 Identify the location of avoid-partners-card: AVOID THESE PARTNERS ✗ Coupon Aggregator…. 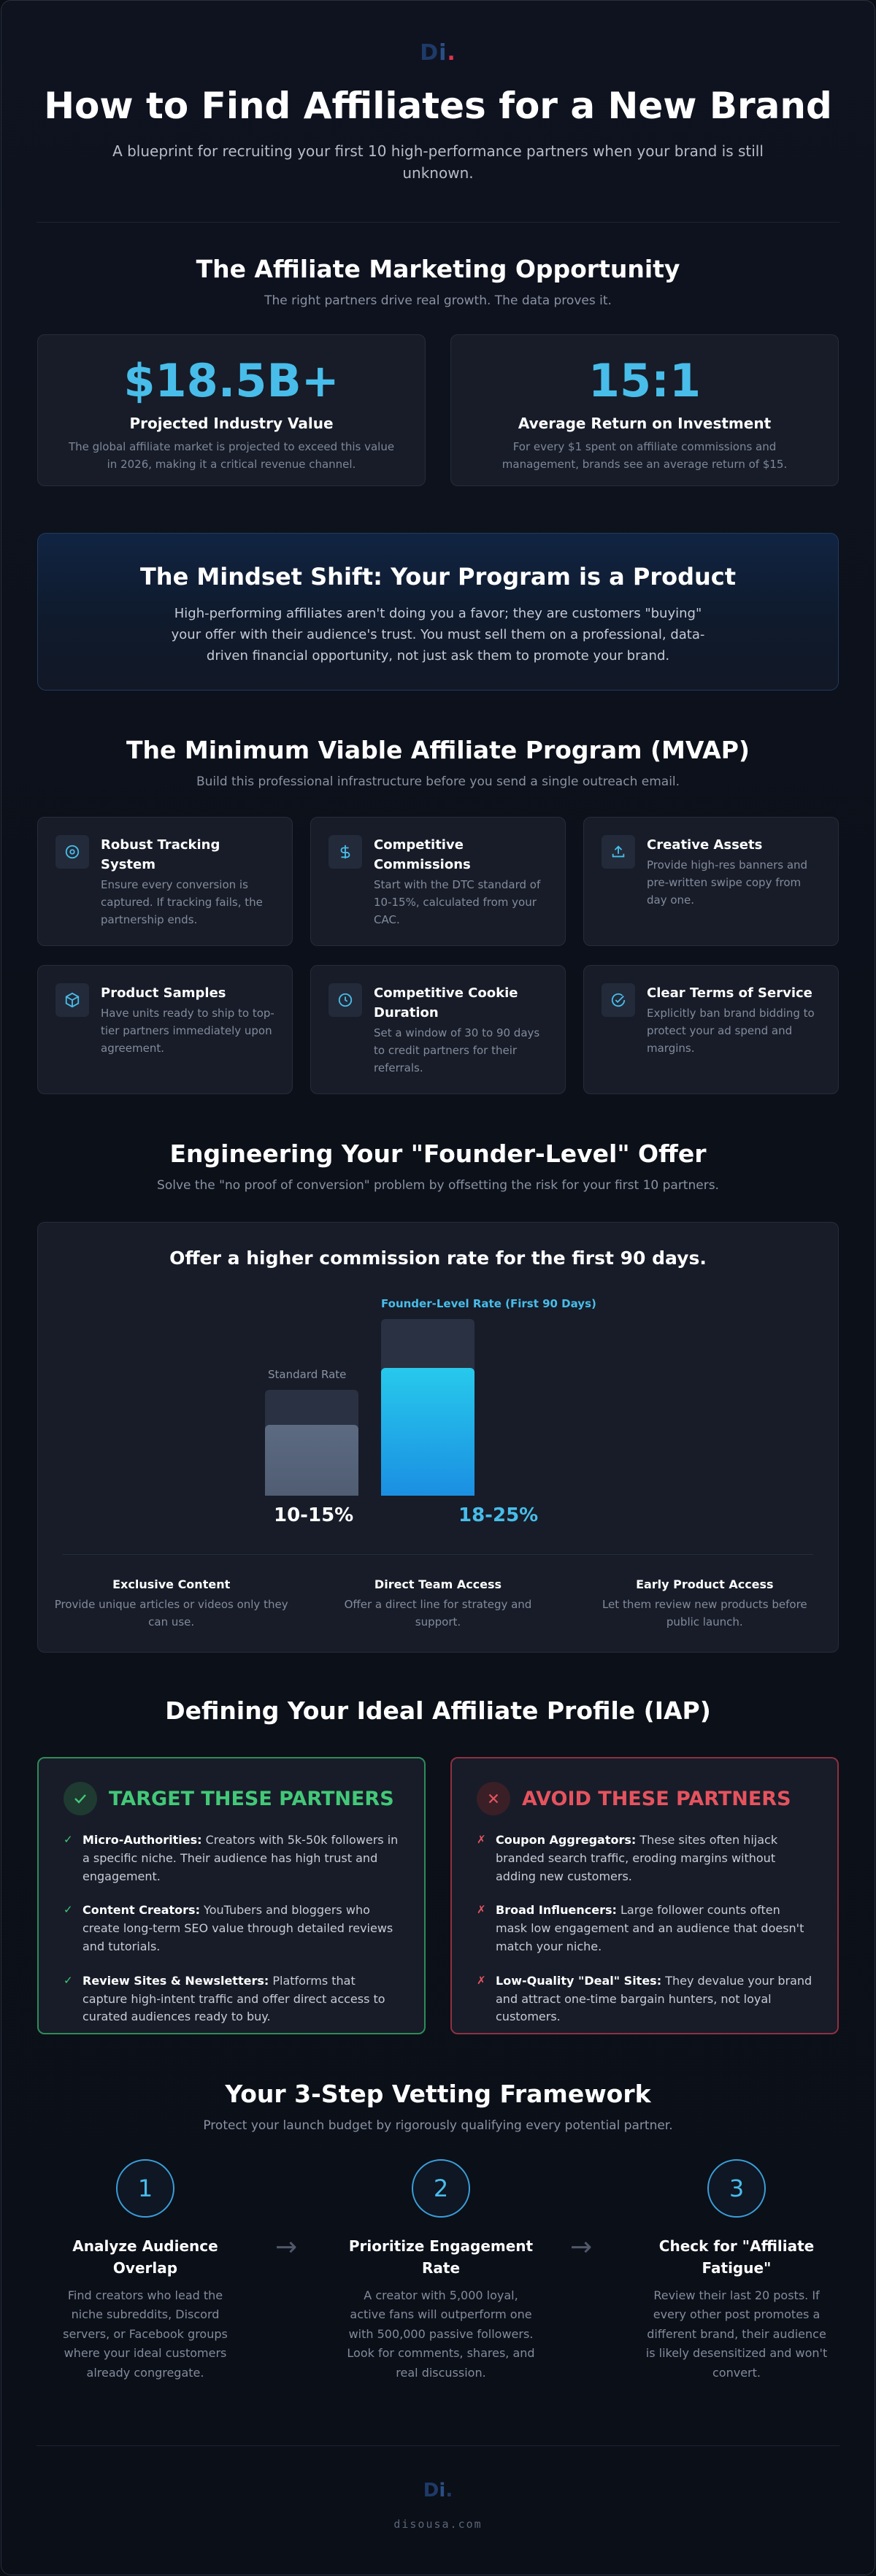
(644, 1895).